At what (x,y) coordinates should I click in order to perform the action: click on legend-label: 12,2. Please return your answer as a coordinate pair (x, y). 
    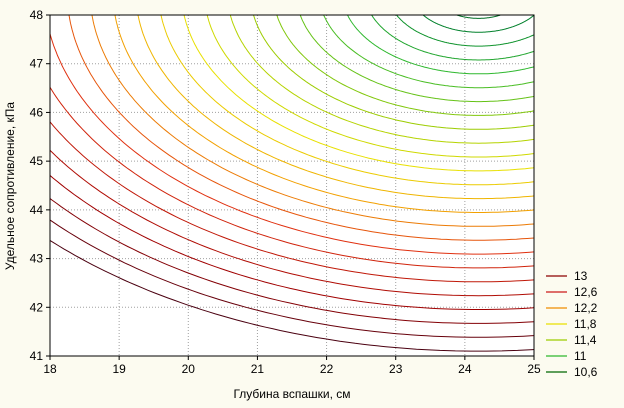
    Looking at the image, I should click on (586, 308).